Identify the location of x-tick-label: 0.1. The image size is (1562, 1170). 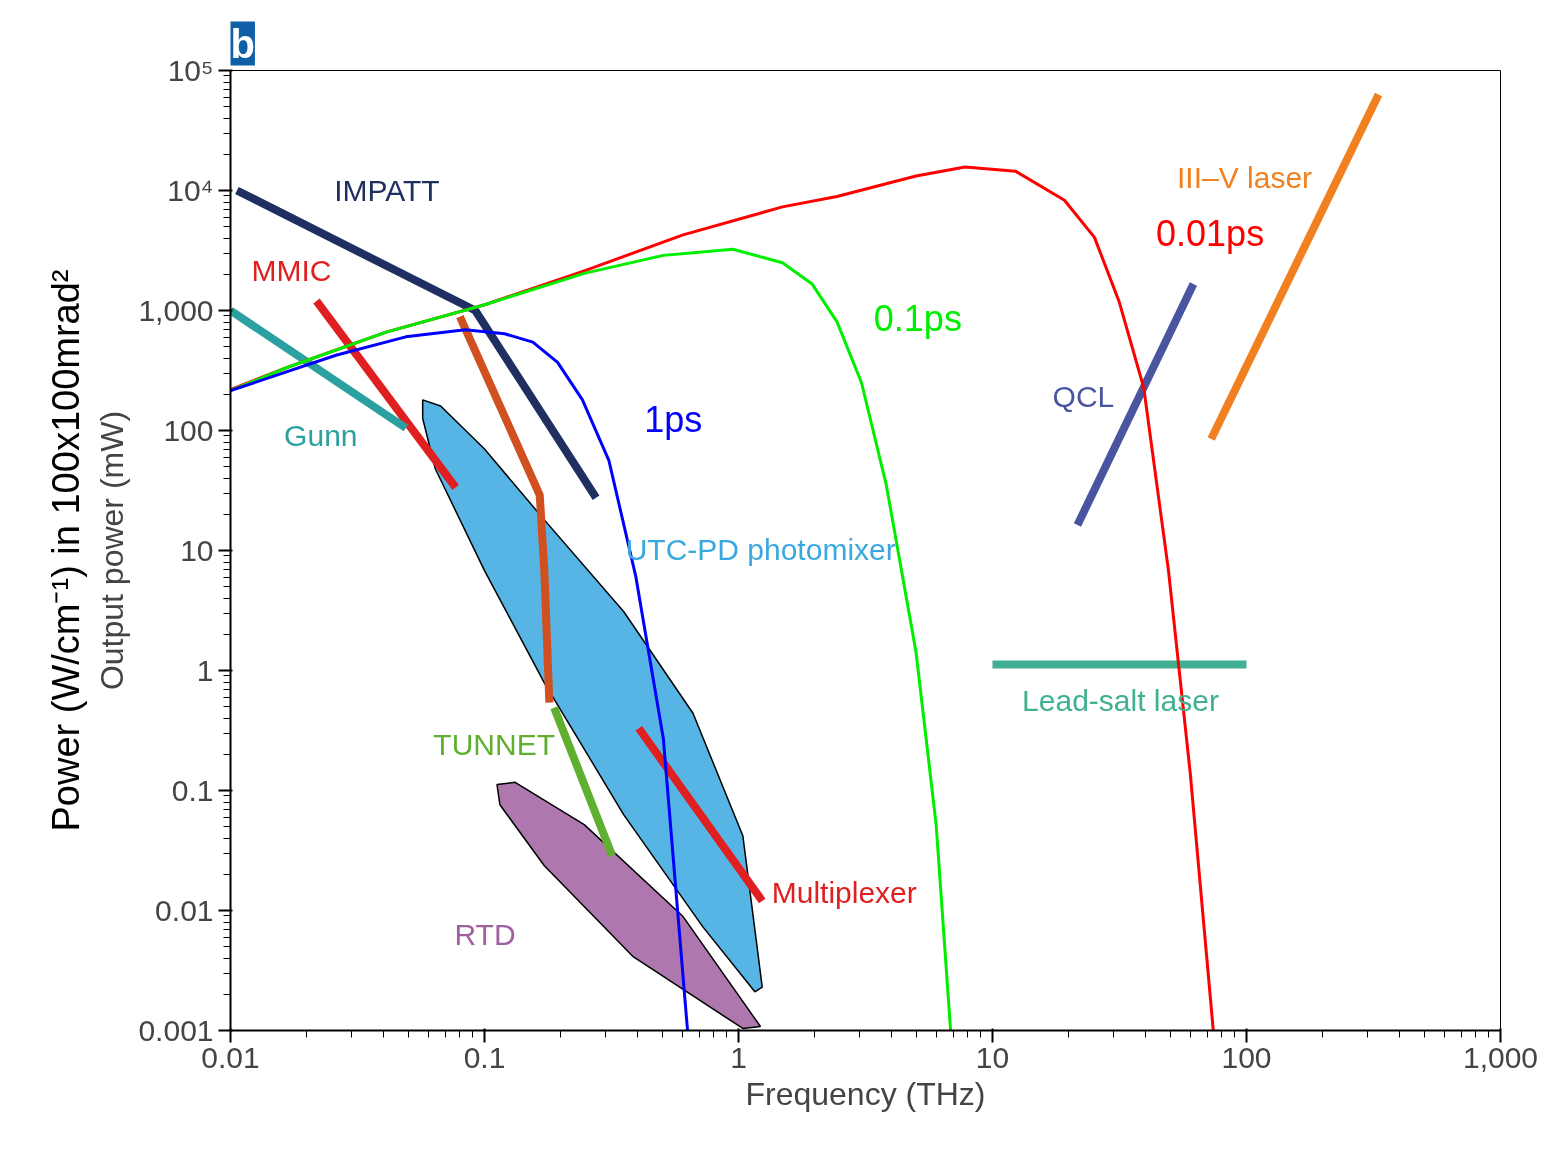
(484, 1057).